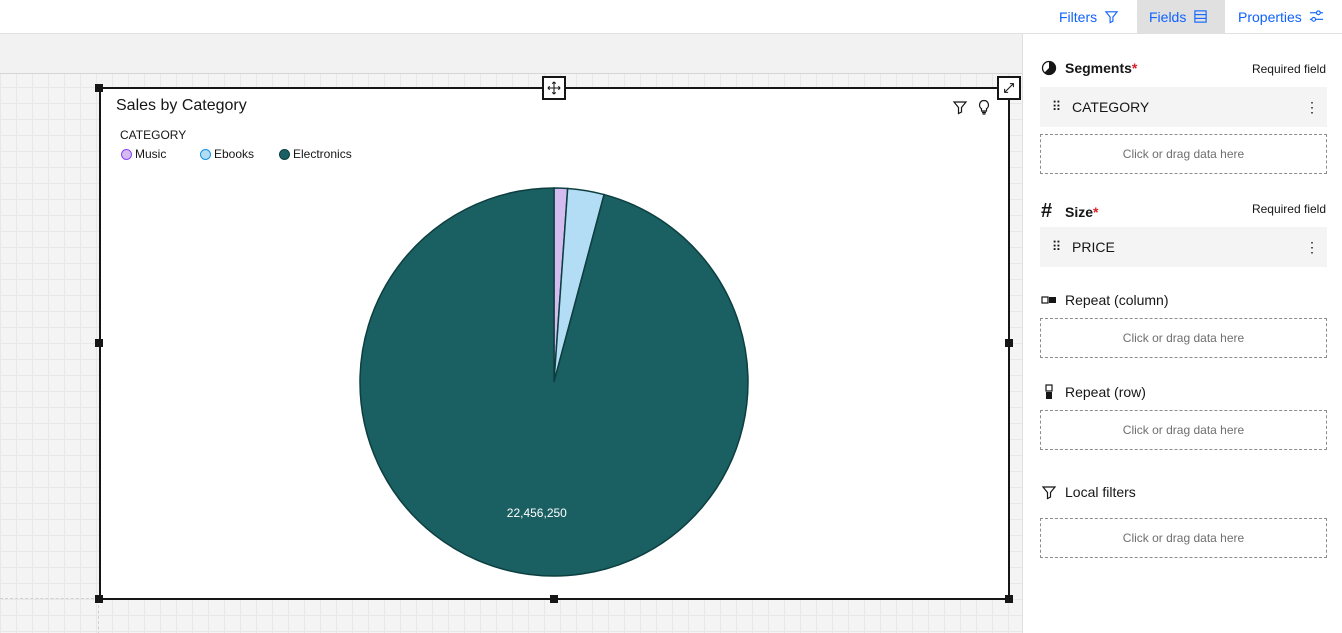 This screenshot has height=633, width=1342. Describe the element at coordinates (511, 54) in the screenshot. I see `canvas-header-strip` at that location.